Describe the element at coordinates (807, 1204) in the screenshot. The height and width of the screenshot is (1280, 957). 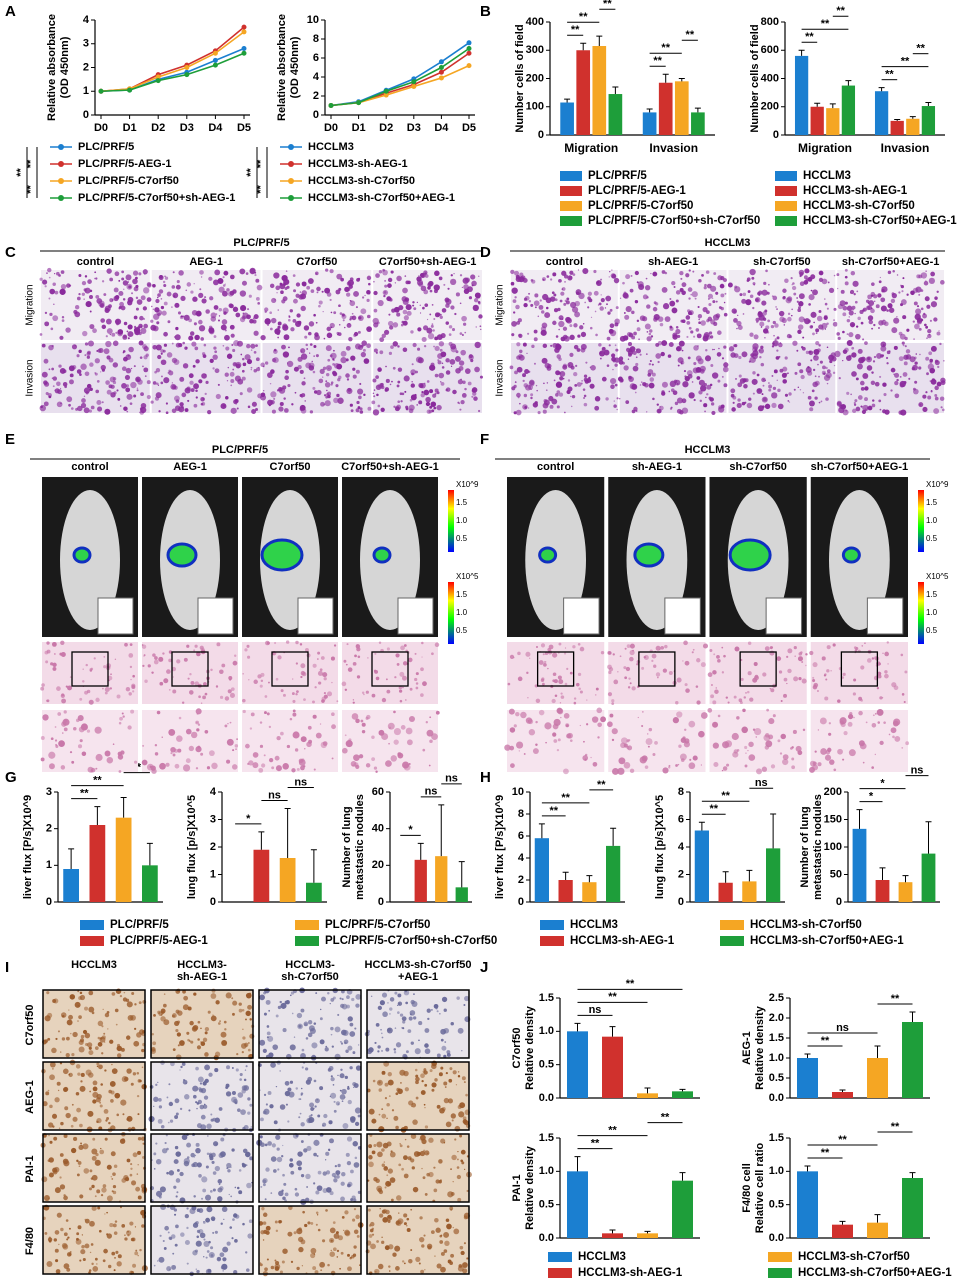
I see `bar` at that location.